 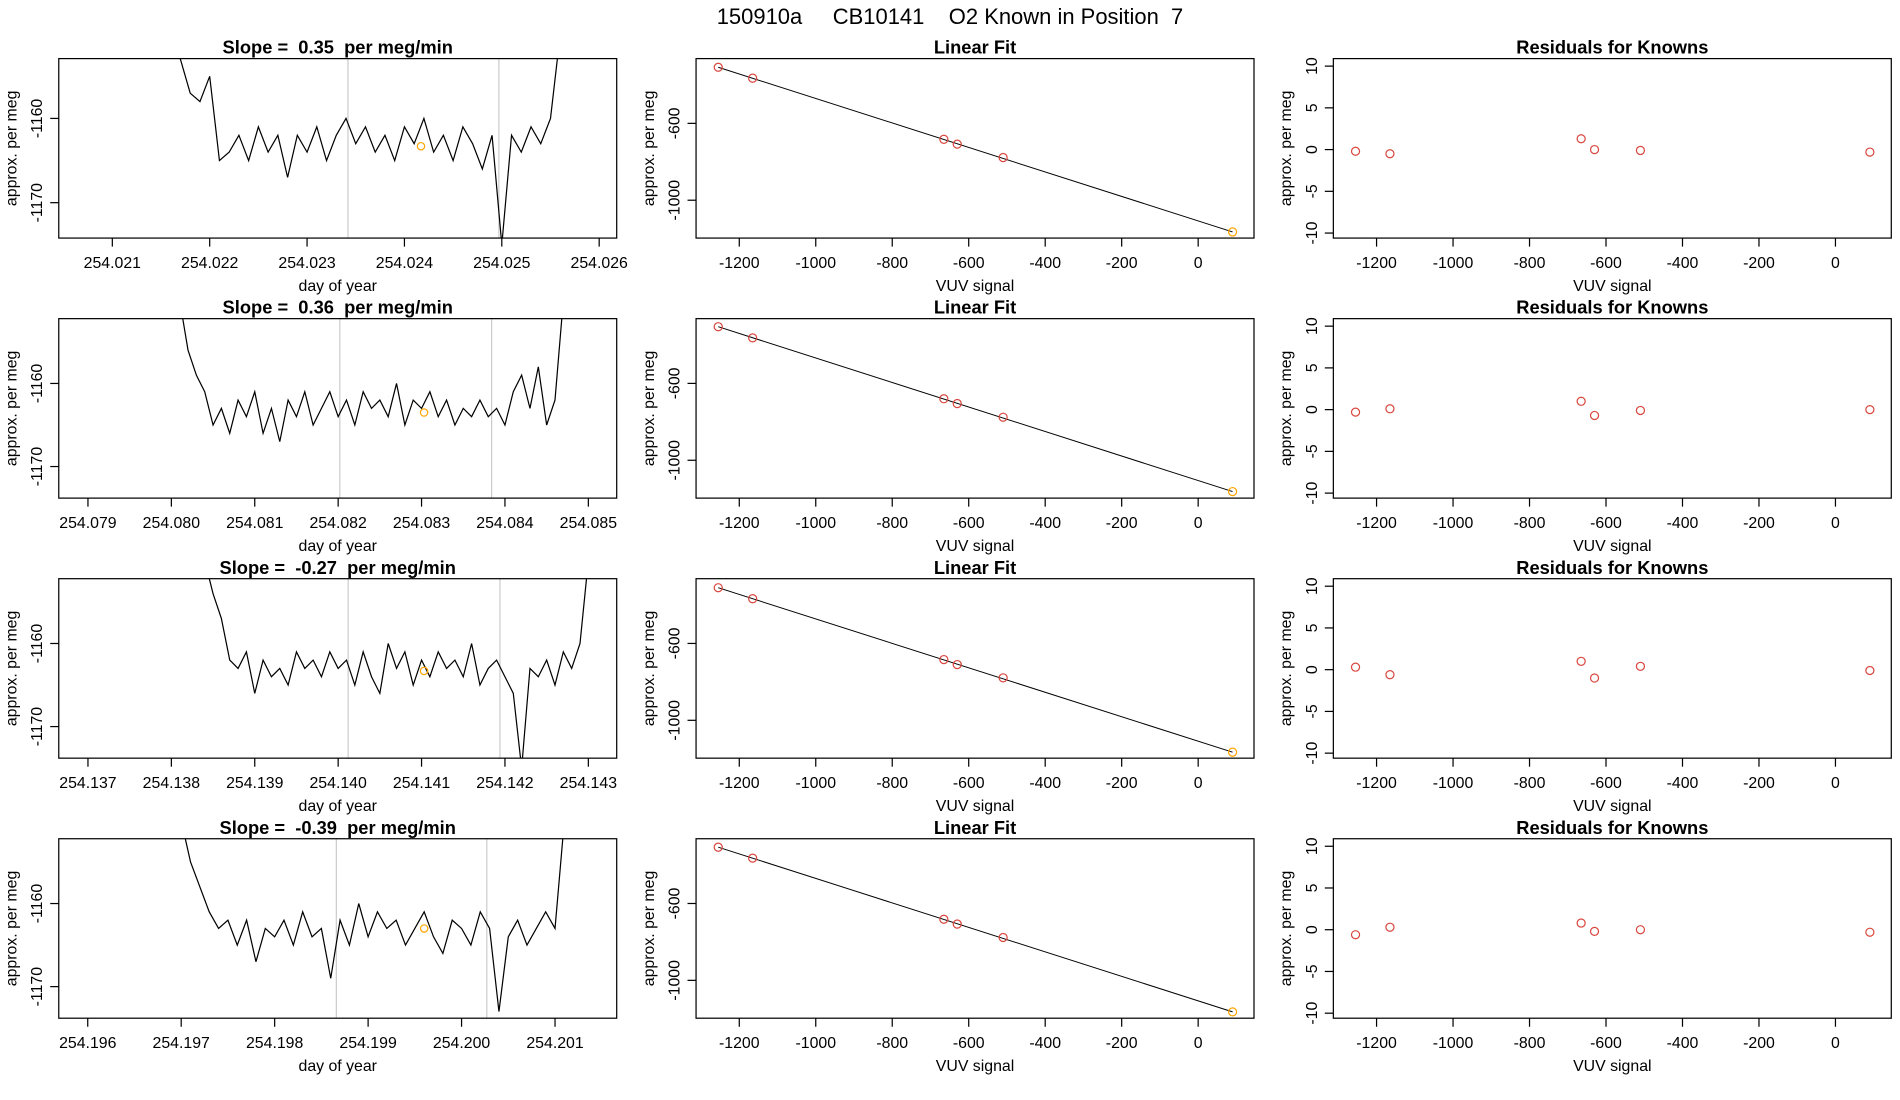 I want to click on x-tick-label: 254.143, so click(x=589, y=783).